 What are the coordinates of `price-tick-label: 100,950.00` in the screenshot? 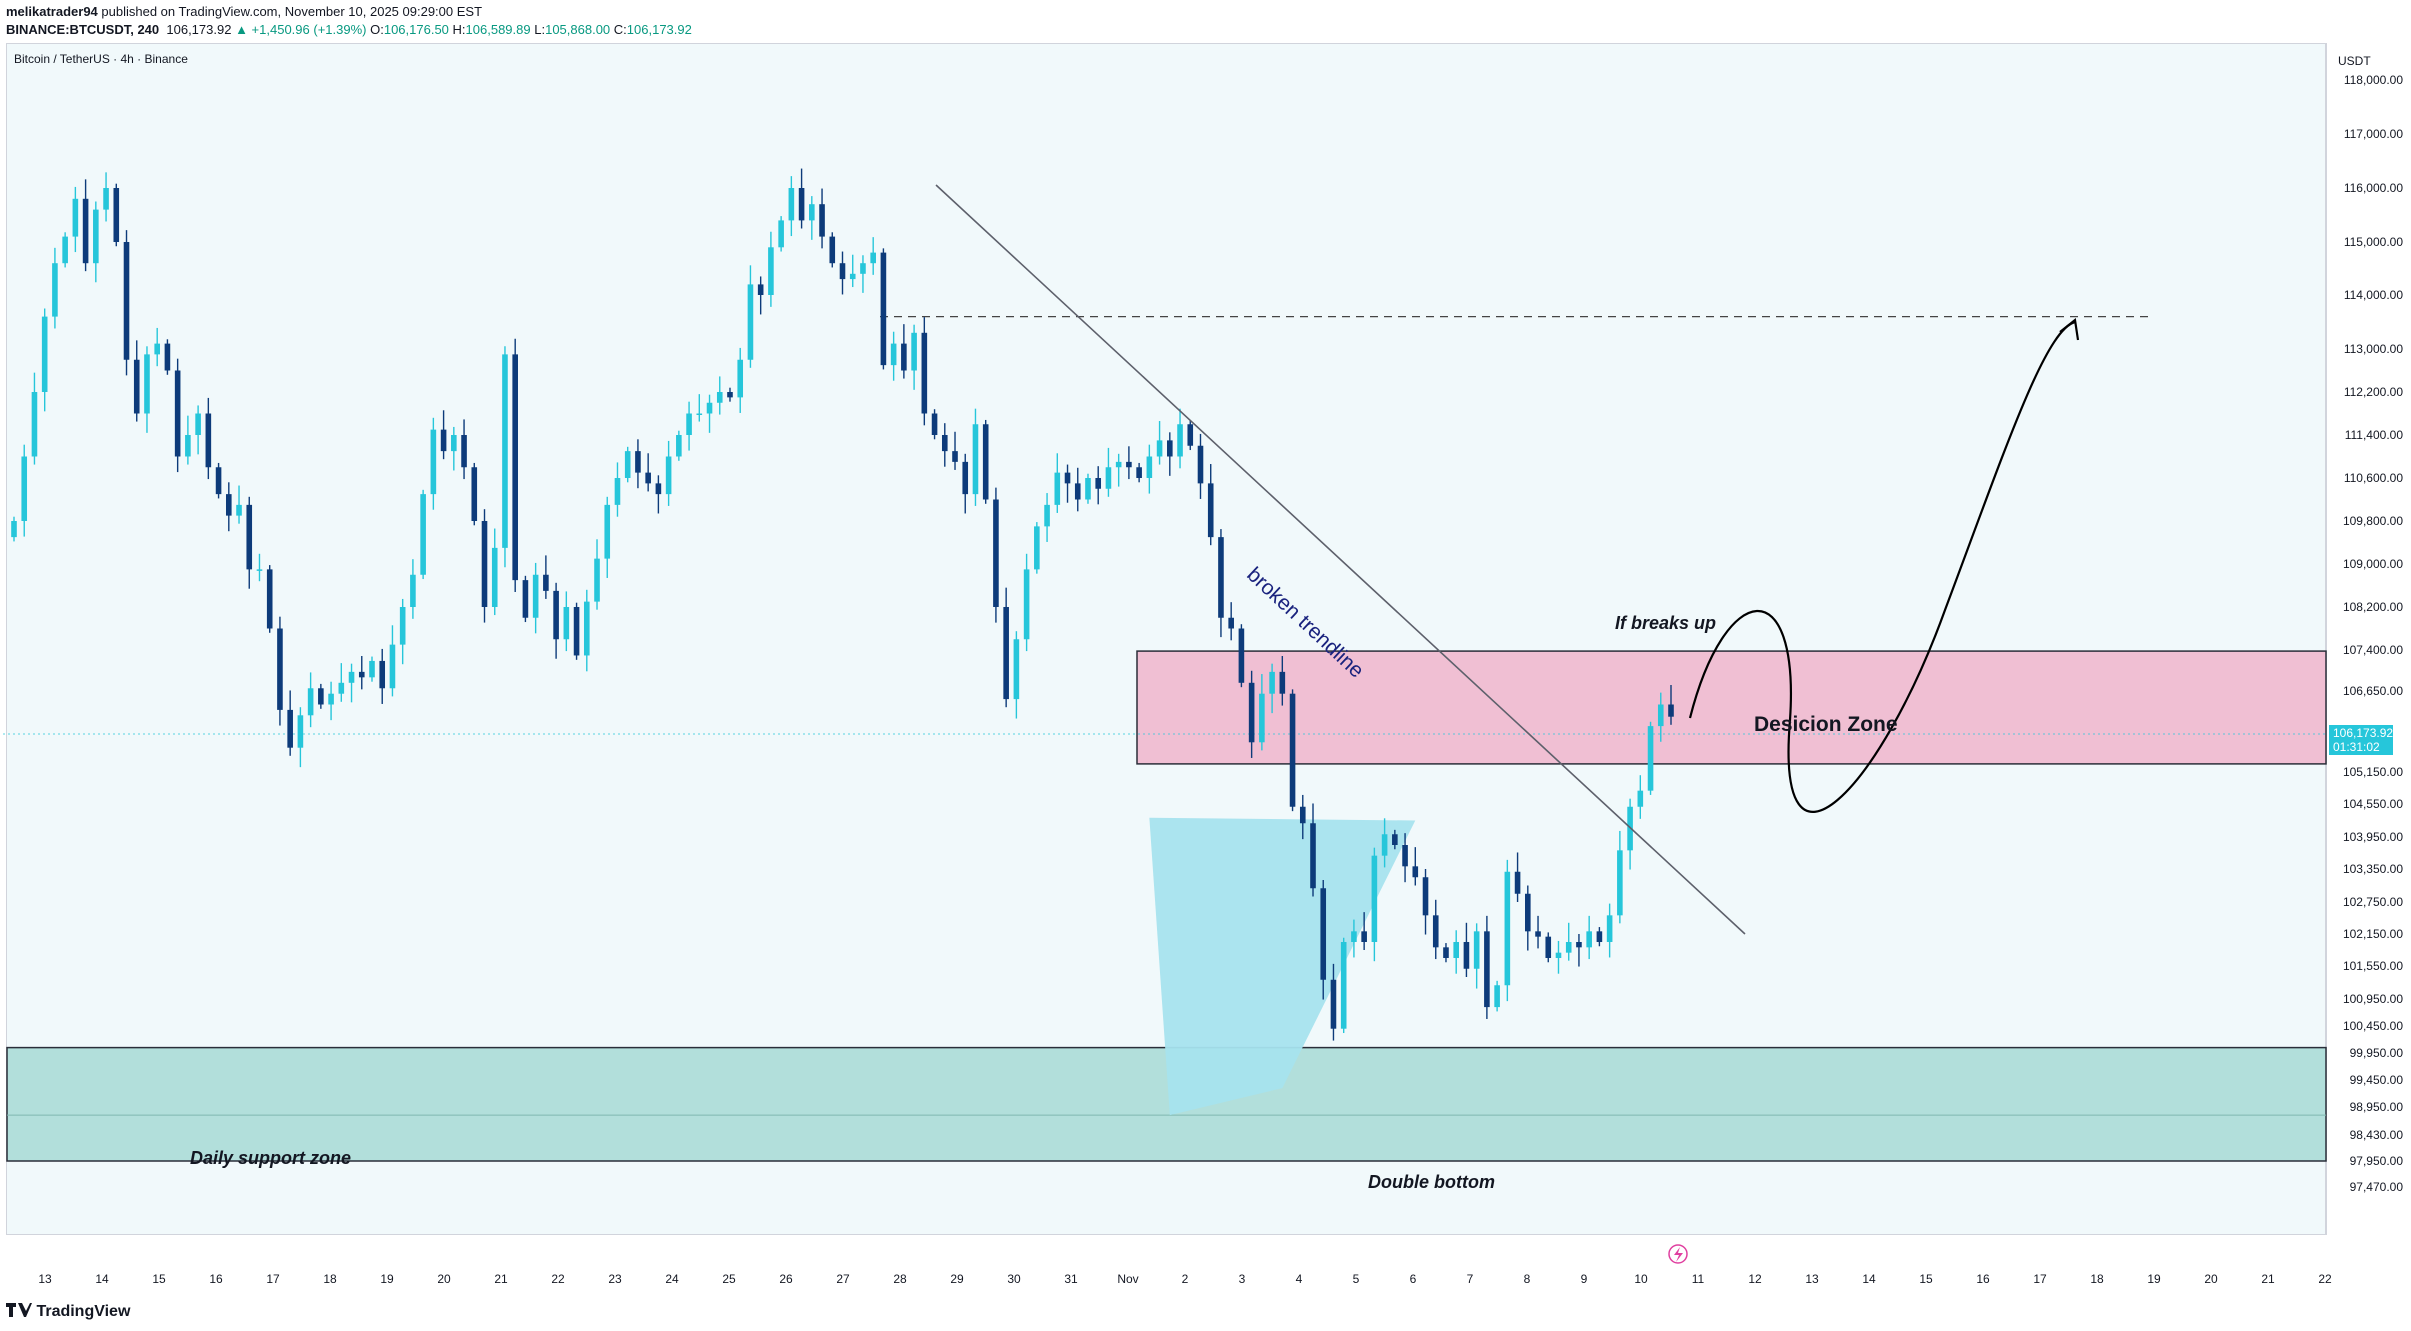 It's located at (2372, 999).